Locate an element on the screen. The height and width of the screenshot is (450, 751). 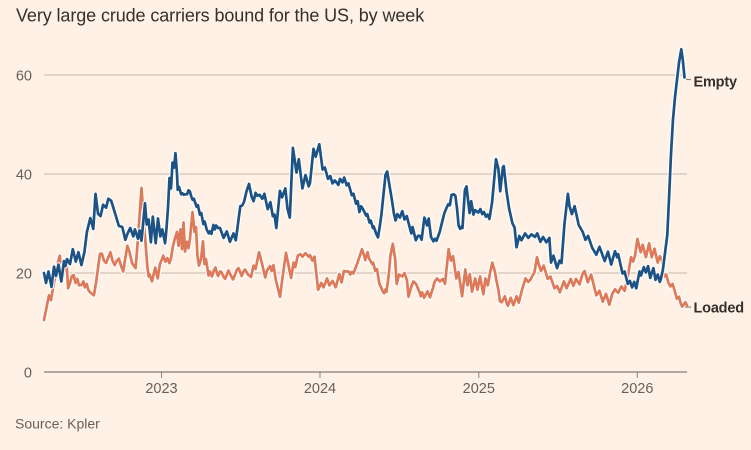
svg-text: 40 is located at coordinates (24, 175).